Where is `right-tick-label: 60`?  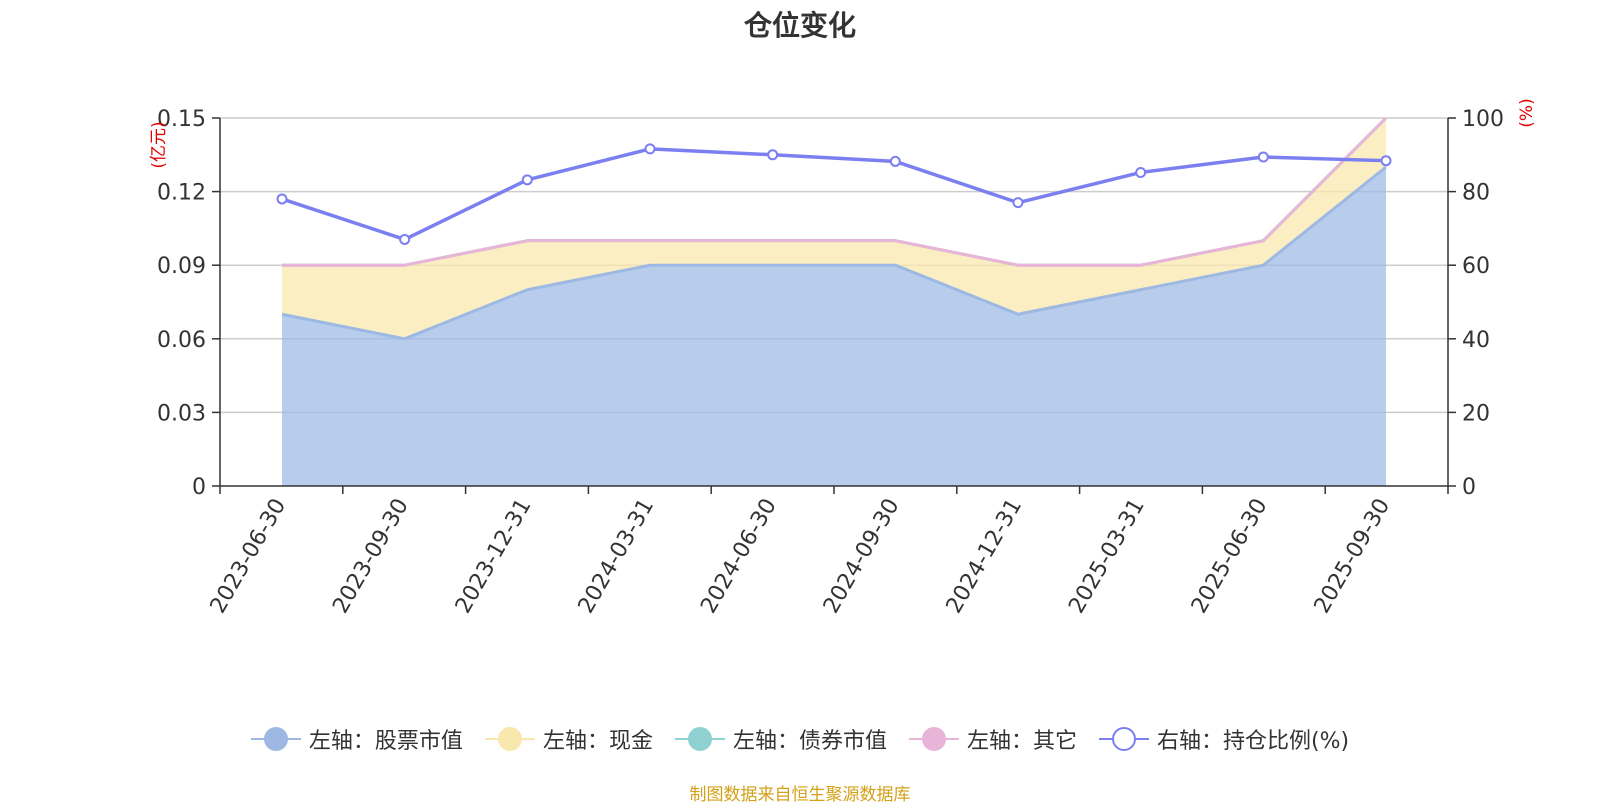 right-tick-label: 60 is located at coordinates (1476, 266).